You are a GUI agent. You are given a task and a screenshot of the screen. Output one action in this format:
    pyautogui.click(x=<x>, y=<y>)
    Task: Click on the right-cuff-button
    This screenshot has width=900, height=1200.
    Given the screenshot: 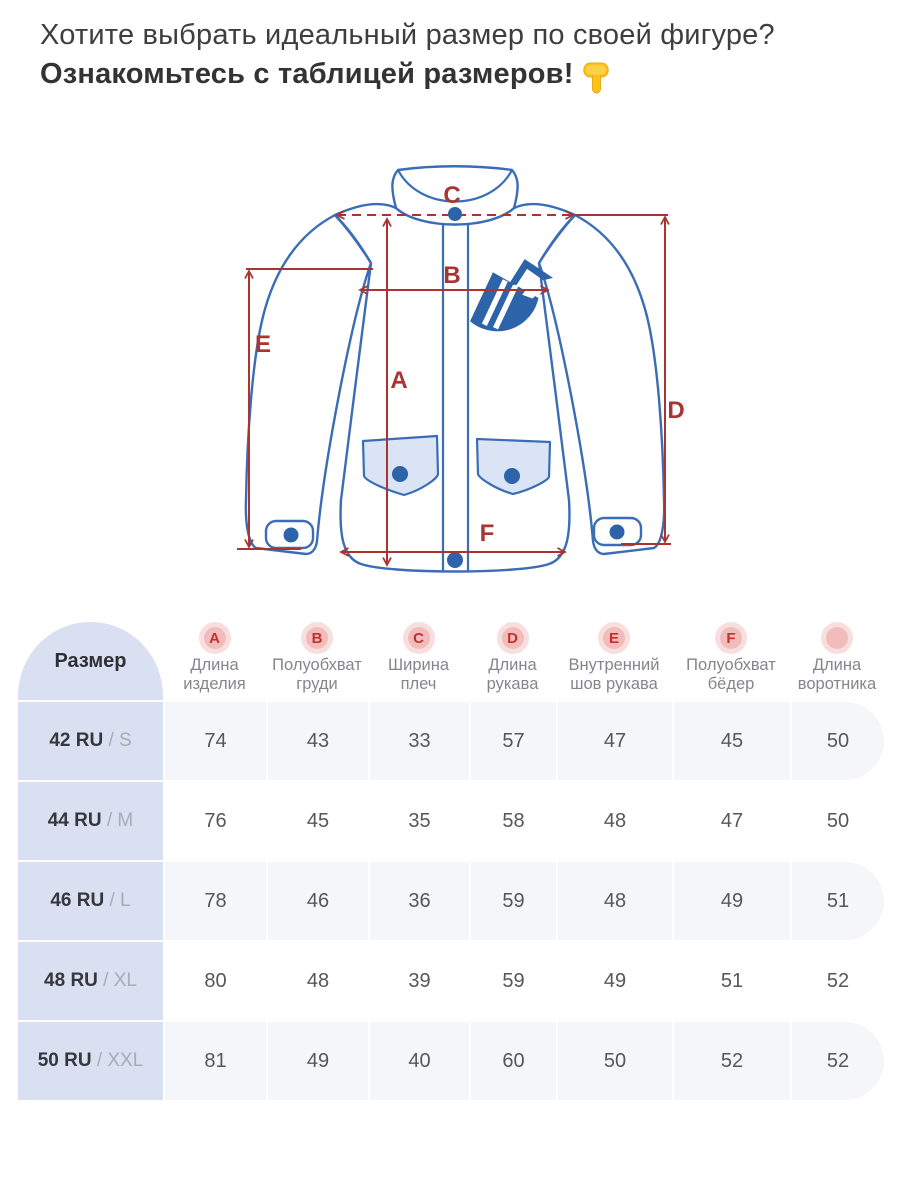 What is the action you would take?
    pyautogui.click(x=617, y=532)
    